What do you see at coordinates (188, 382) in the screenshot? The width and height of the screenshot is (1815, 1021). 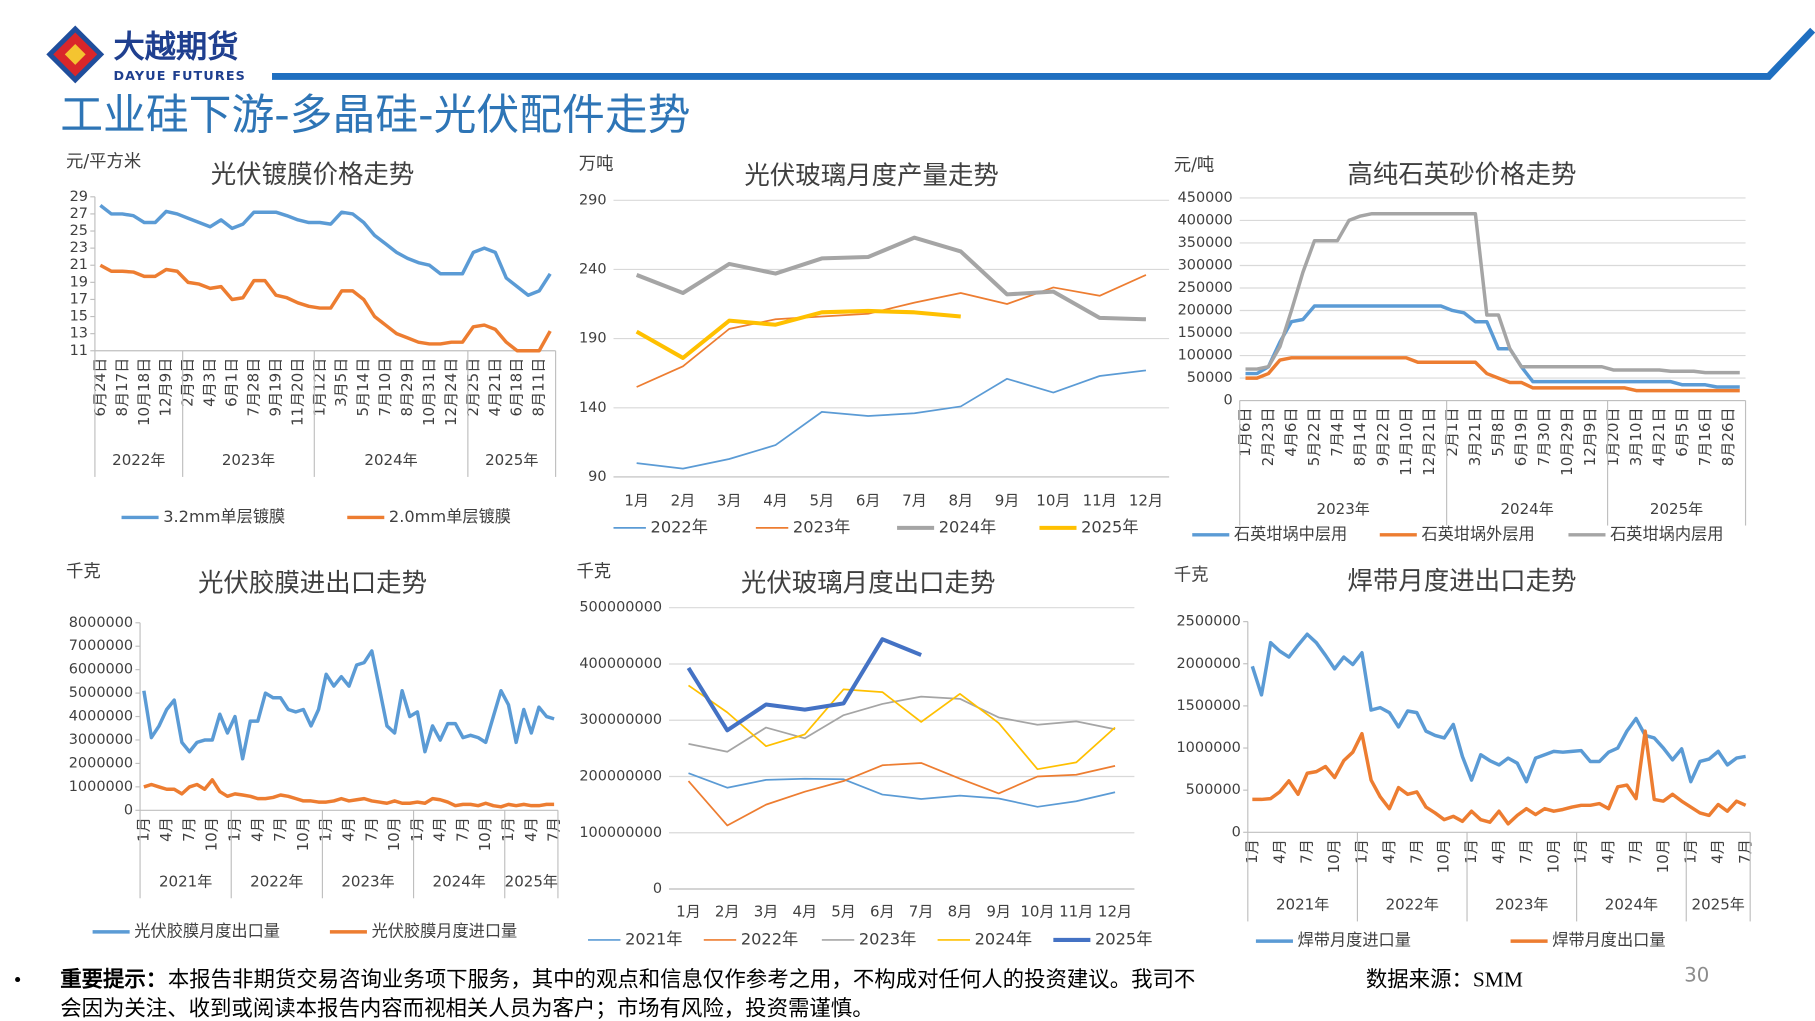 I see `x-tick-label: 2月9日` at bounding box center [188, 382].